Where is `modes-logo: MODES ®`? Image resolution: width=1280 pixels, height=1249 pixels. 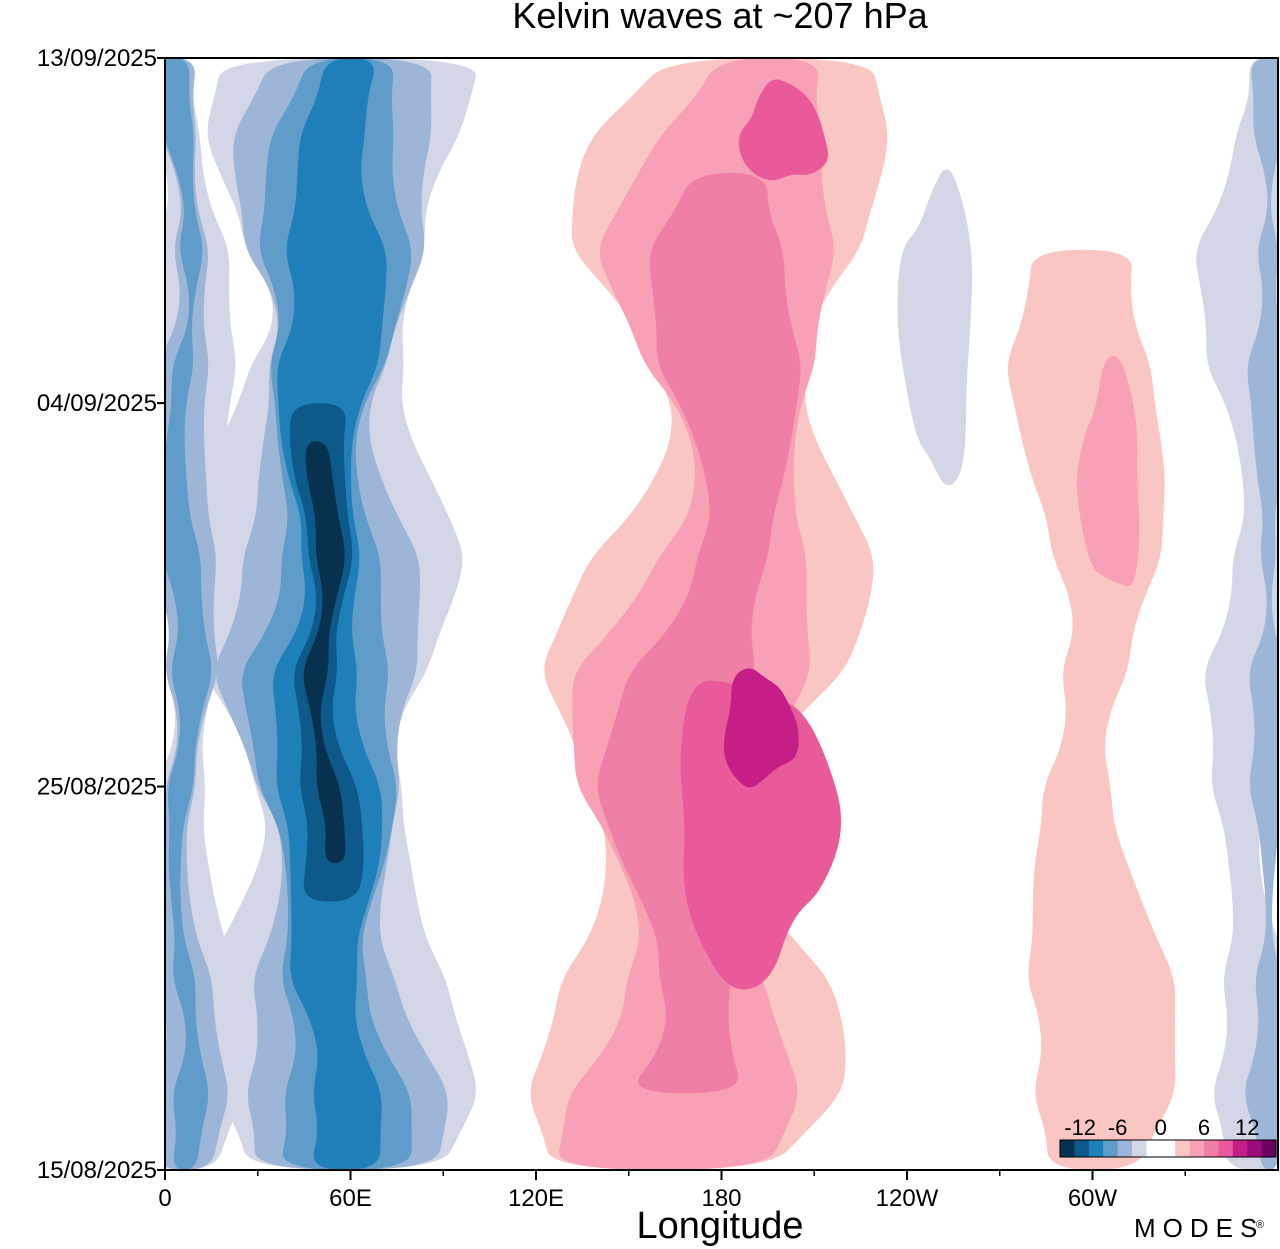
modes-logo: MODES ® is located at coordinates (1199, 1228).